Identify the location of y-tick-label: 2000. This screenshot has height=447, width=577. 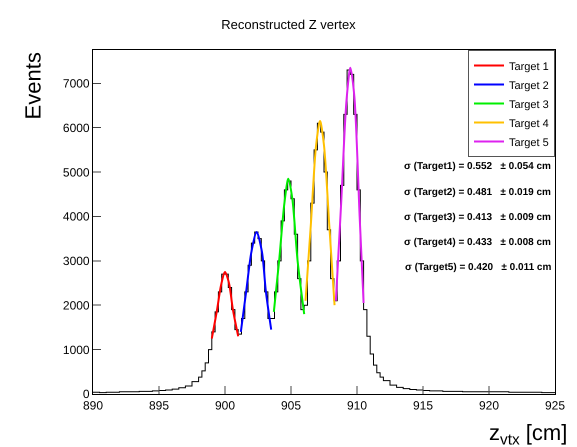
(76, 305).